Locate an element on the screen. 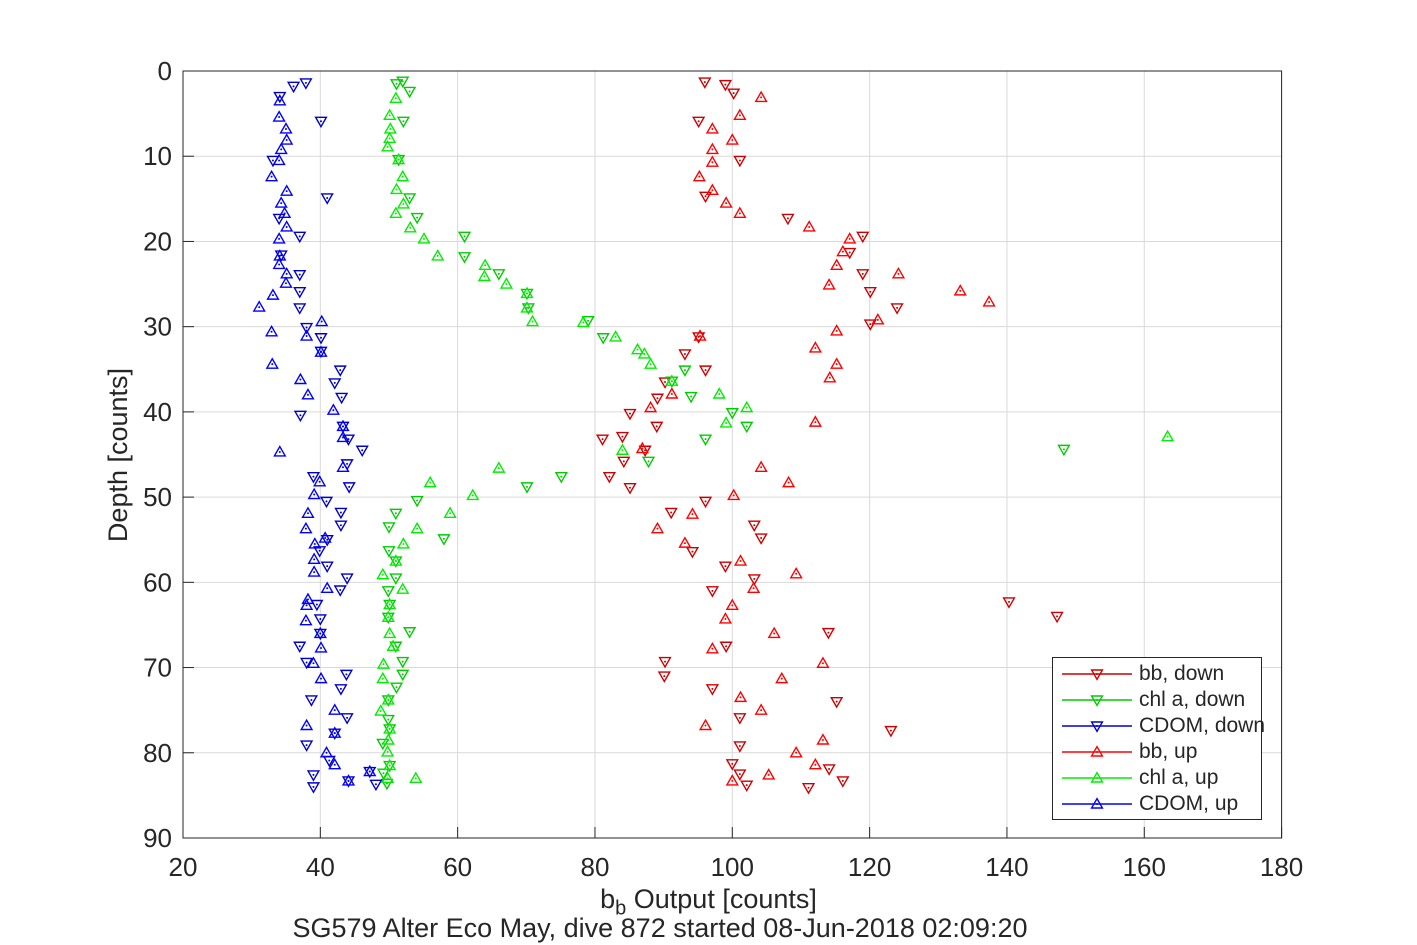 This screenshot has width=1417, height=945. x-axis-label-subscript: b is located at coordinates (621, 908).